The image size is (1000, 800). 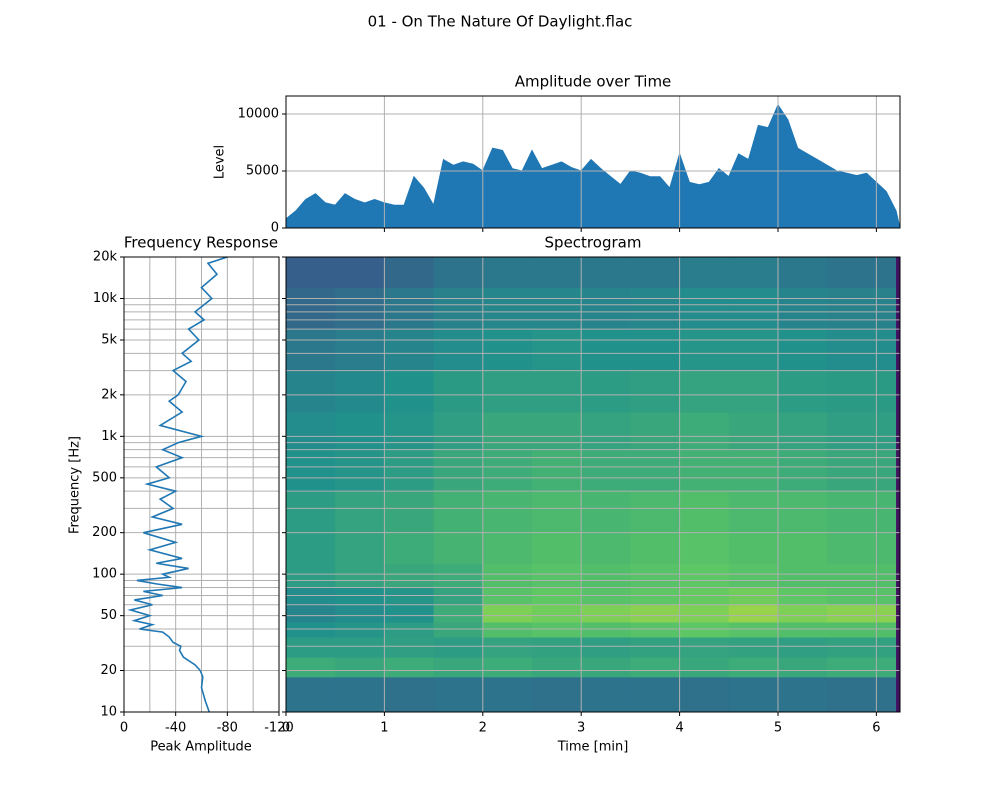 What do you see at coordinates (109, 339) in the screenshot?
I see `y-tick-label: 5k` at bounding box center [109, 339].